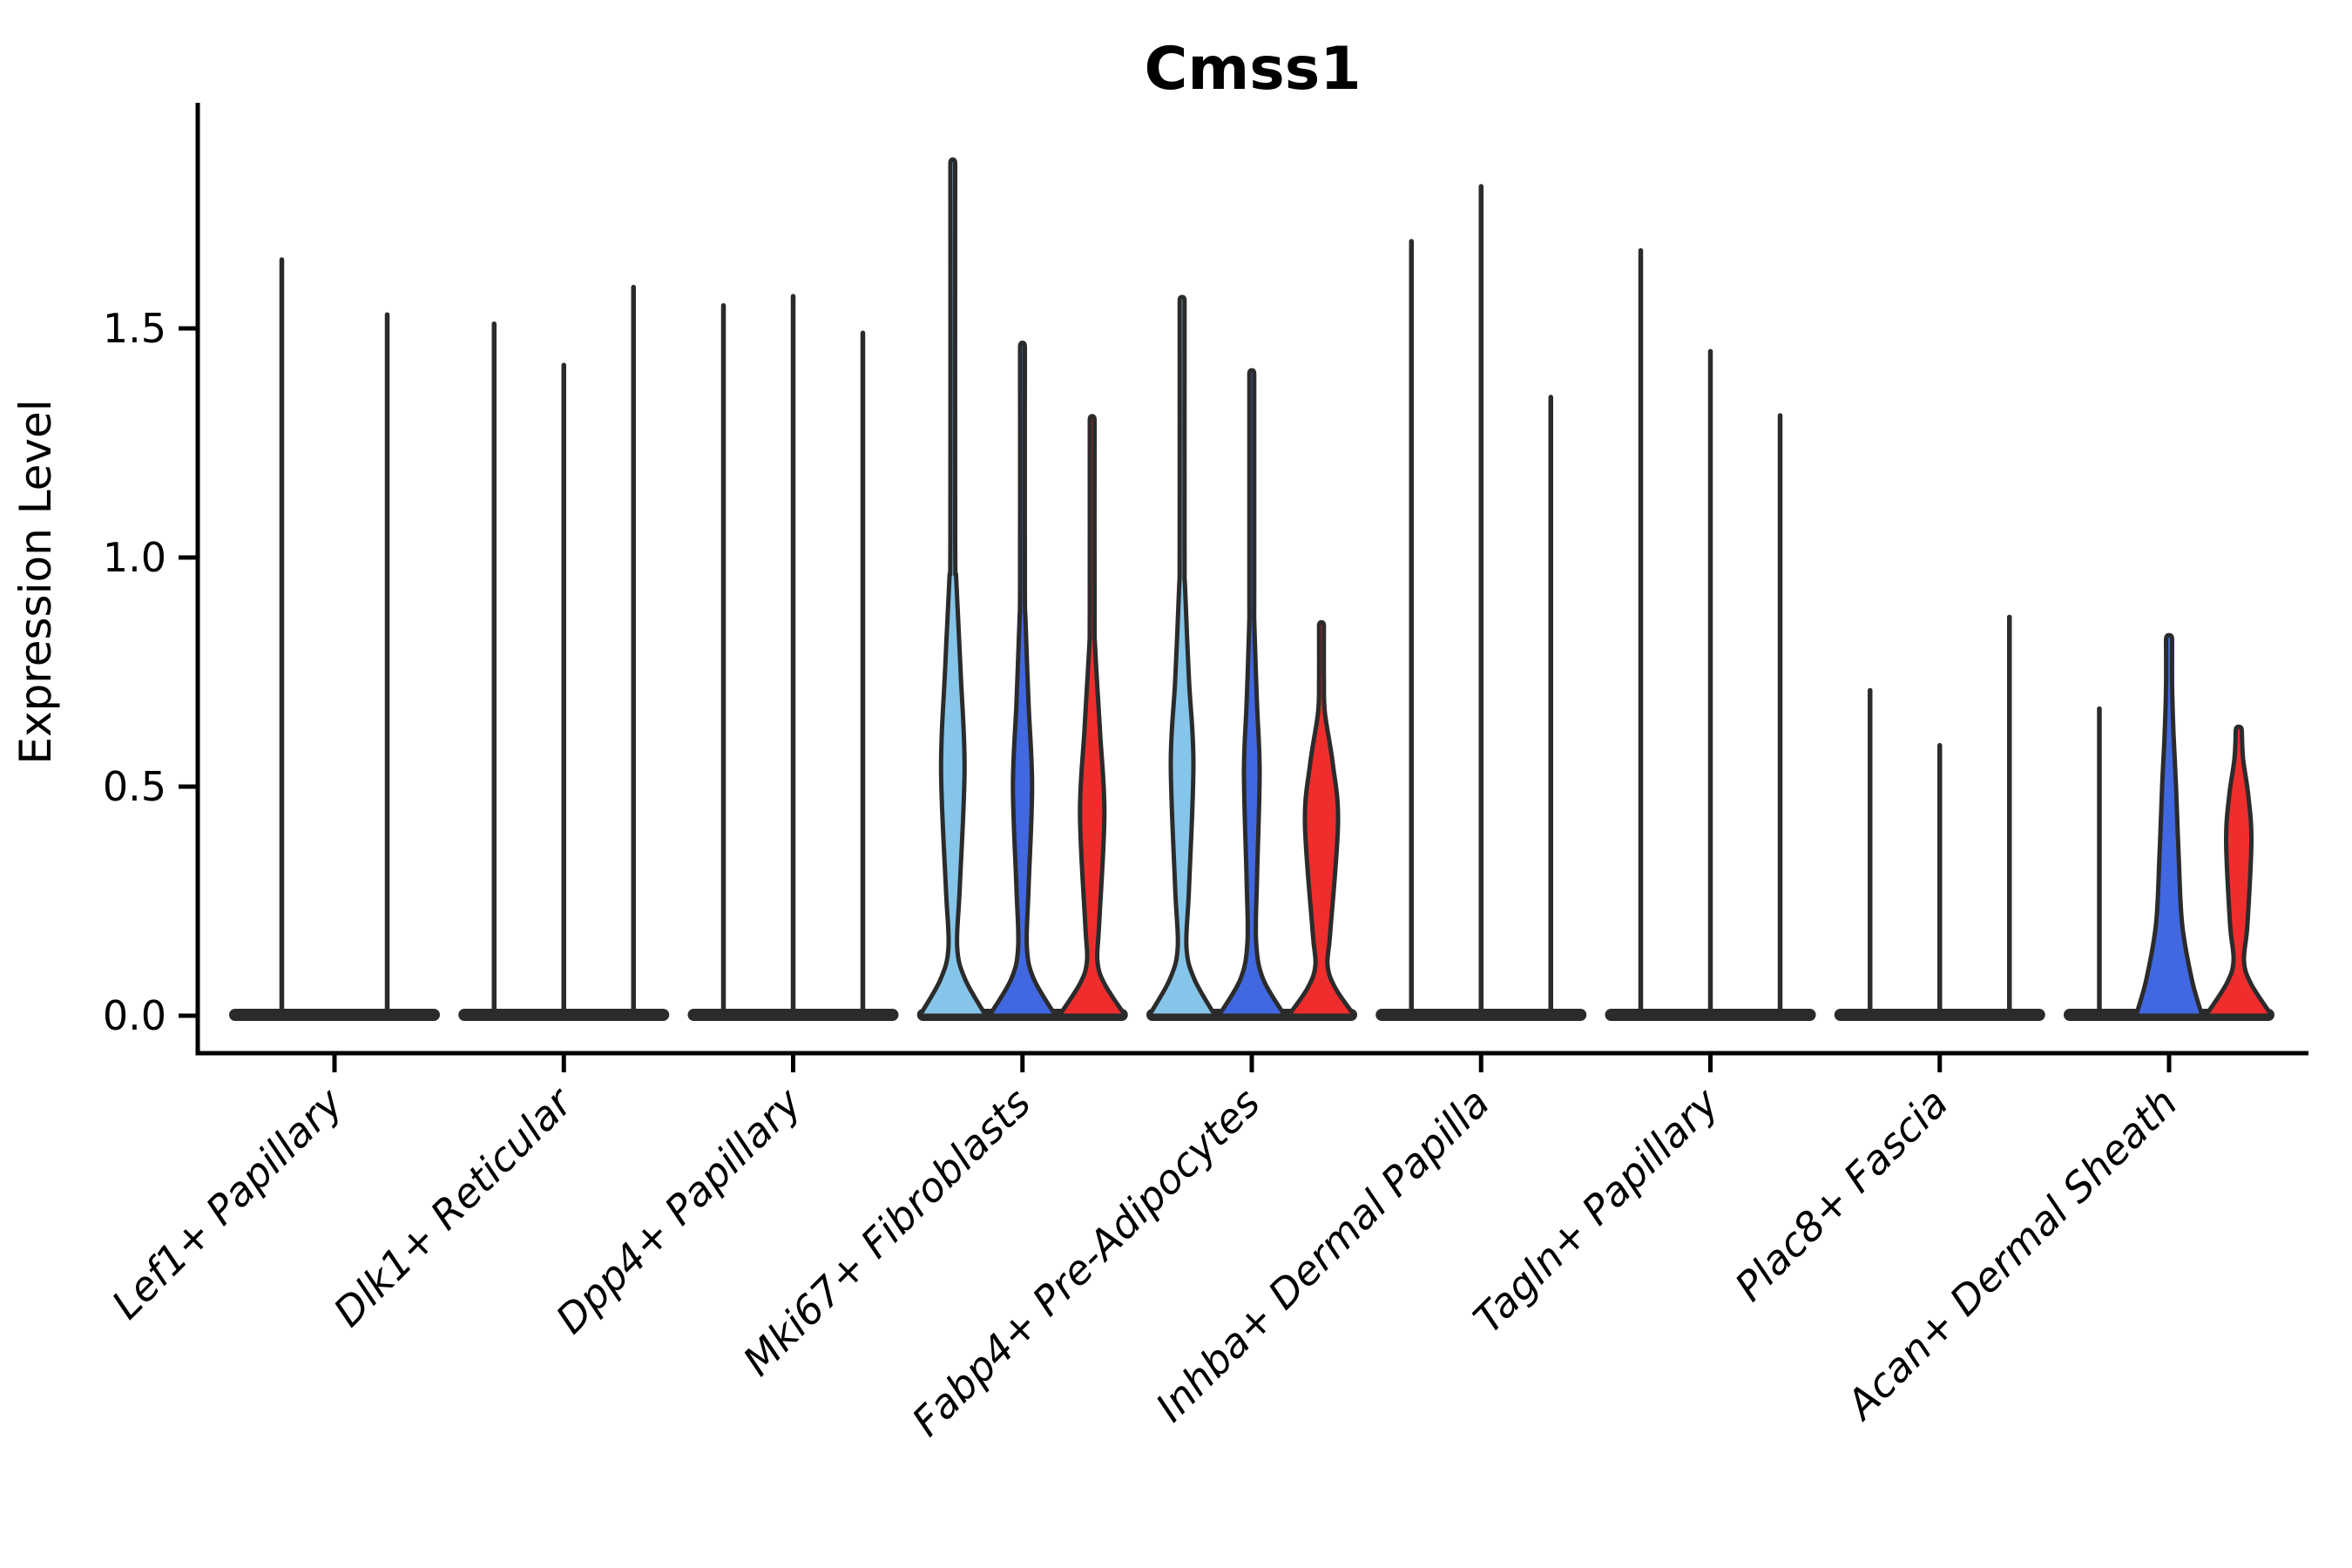 The image size is (2352, 1568). Describe the element at coordinates (1252, 69) in the screenshot. I see `plot-title: Cmss1` at that location.